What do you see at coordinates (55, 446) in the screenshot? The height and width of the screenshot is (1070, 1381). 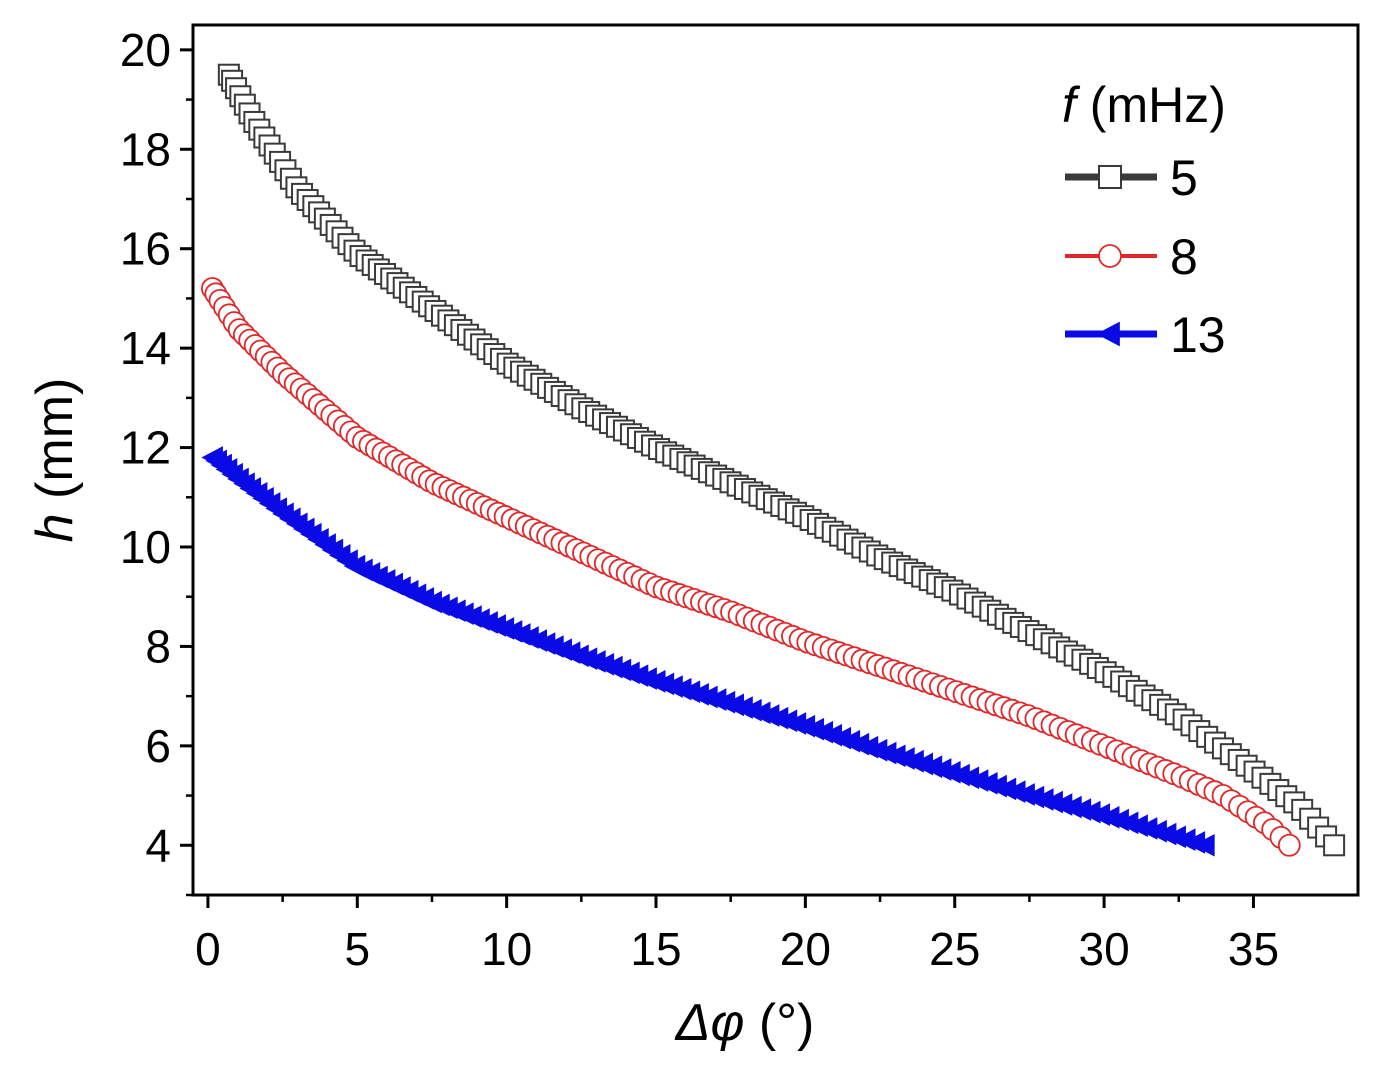 I see `y-axis-unit: (mm)` at bounding box center [55, 446].